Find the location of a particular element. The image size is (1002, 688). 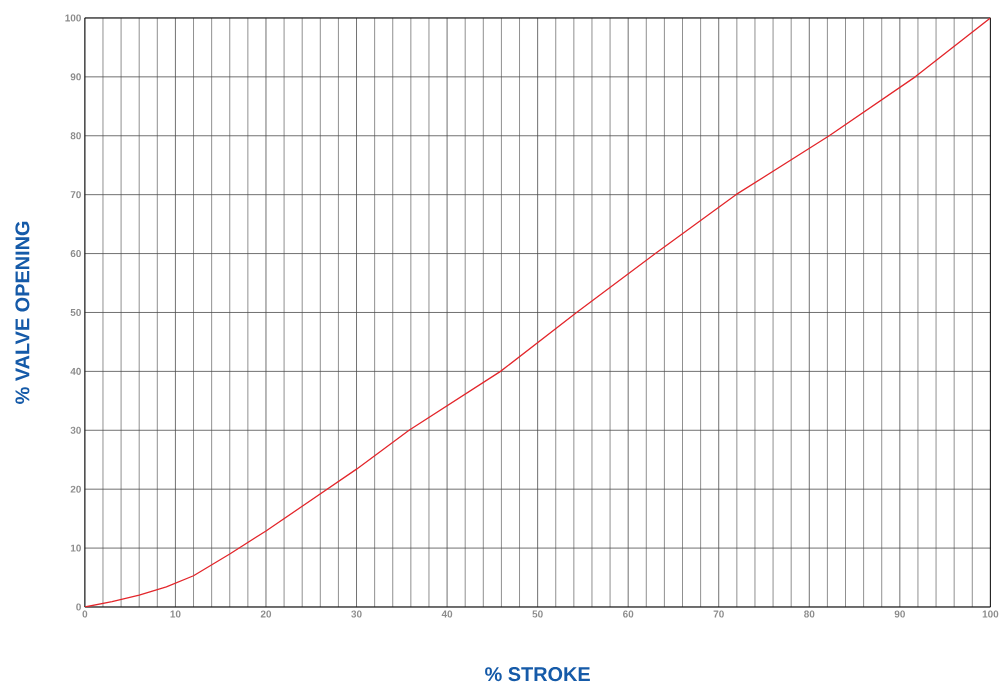

y-axis-title: % VALVE OPENING is located at coordinates (22, 312).